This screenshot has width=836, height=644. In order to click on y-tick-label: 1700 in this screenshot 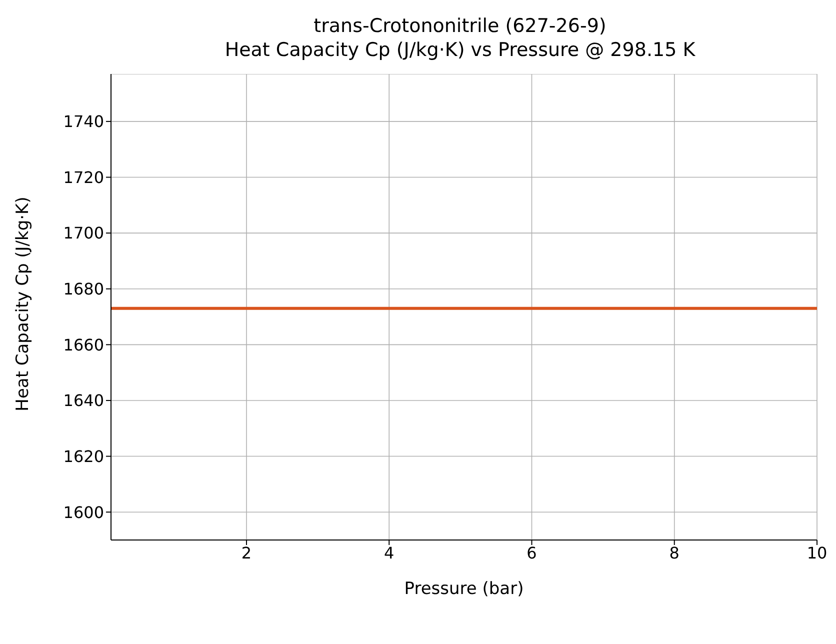, I will do `click(83, 233)`.